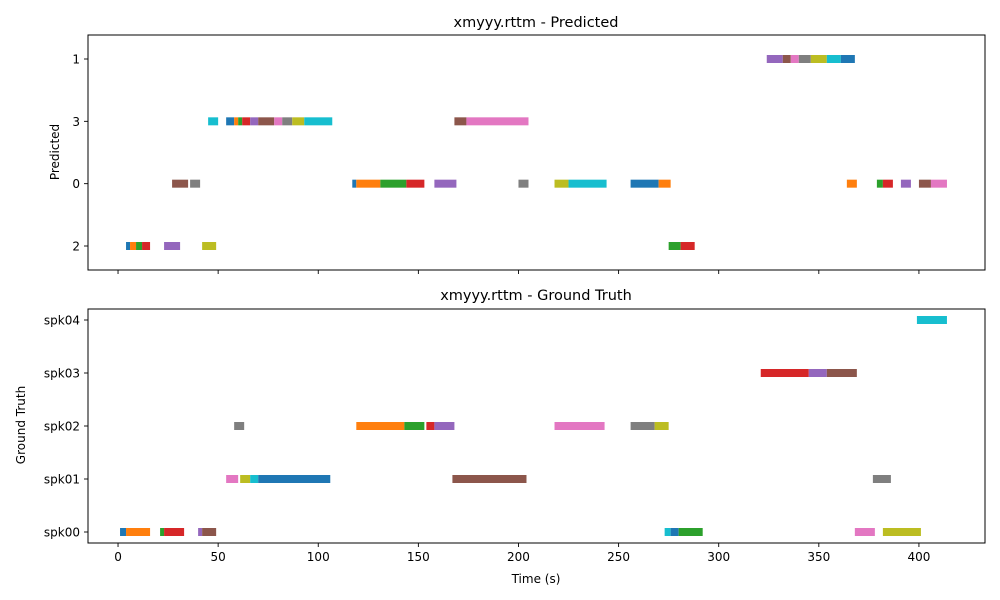 This screenshot has width=1000, height=600. What do you see at coordinates (62, 374) in the screenshot?
I see `ground-truth-ytick-label: spk03` at bounding box center [62, 374].